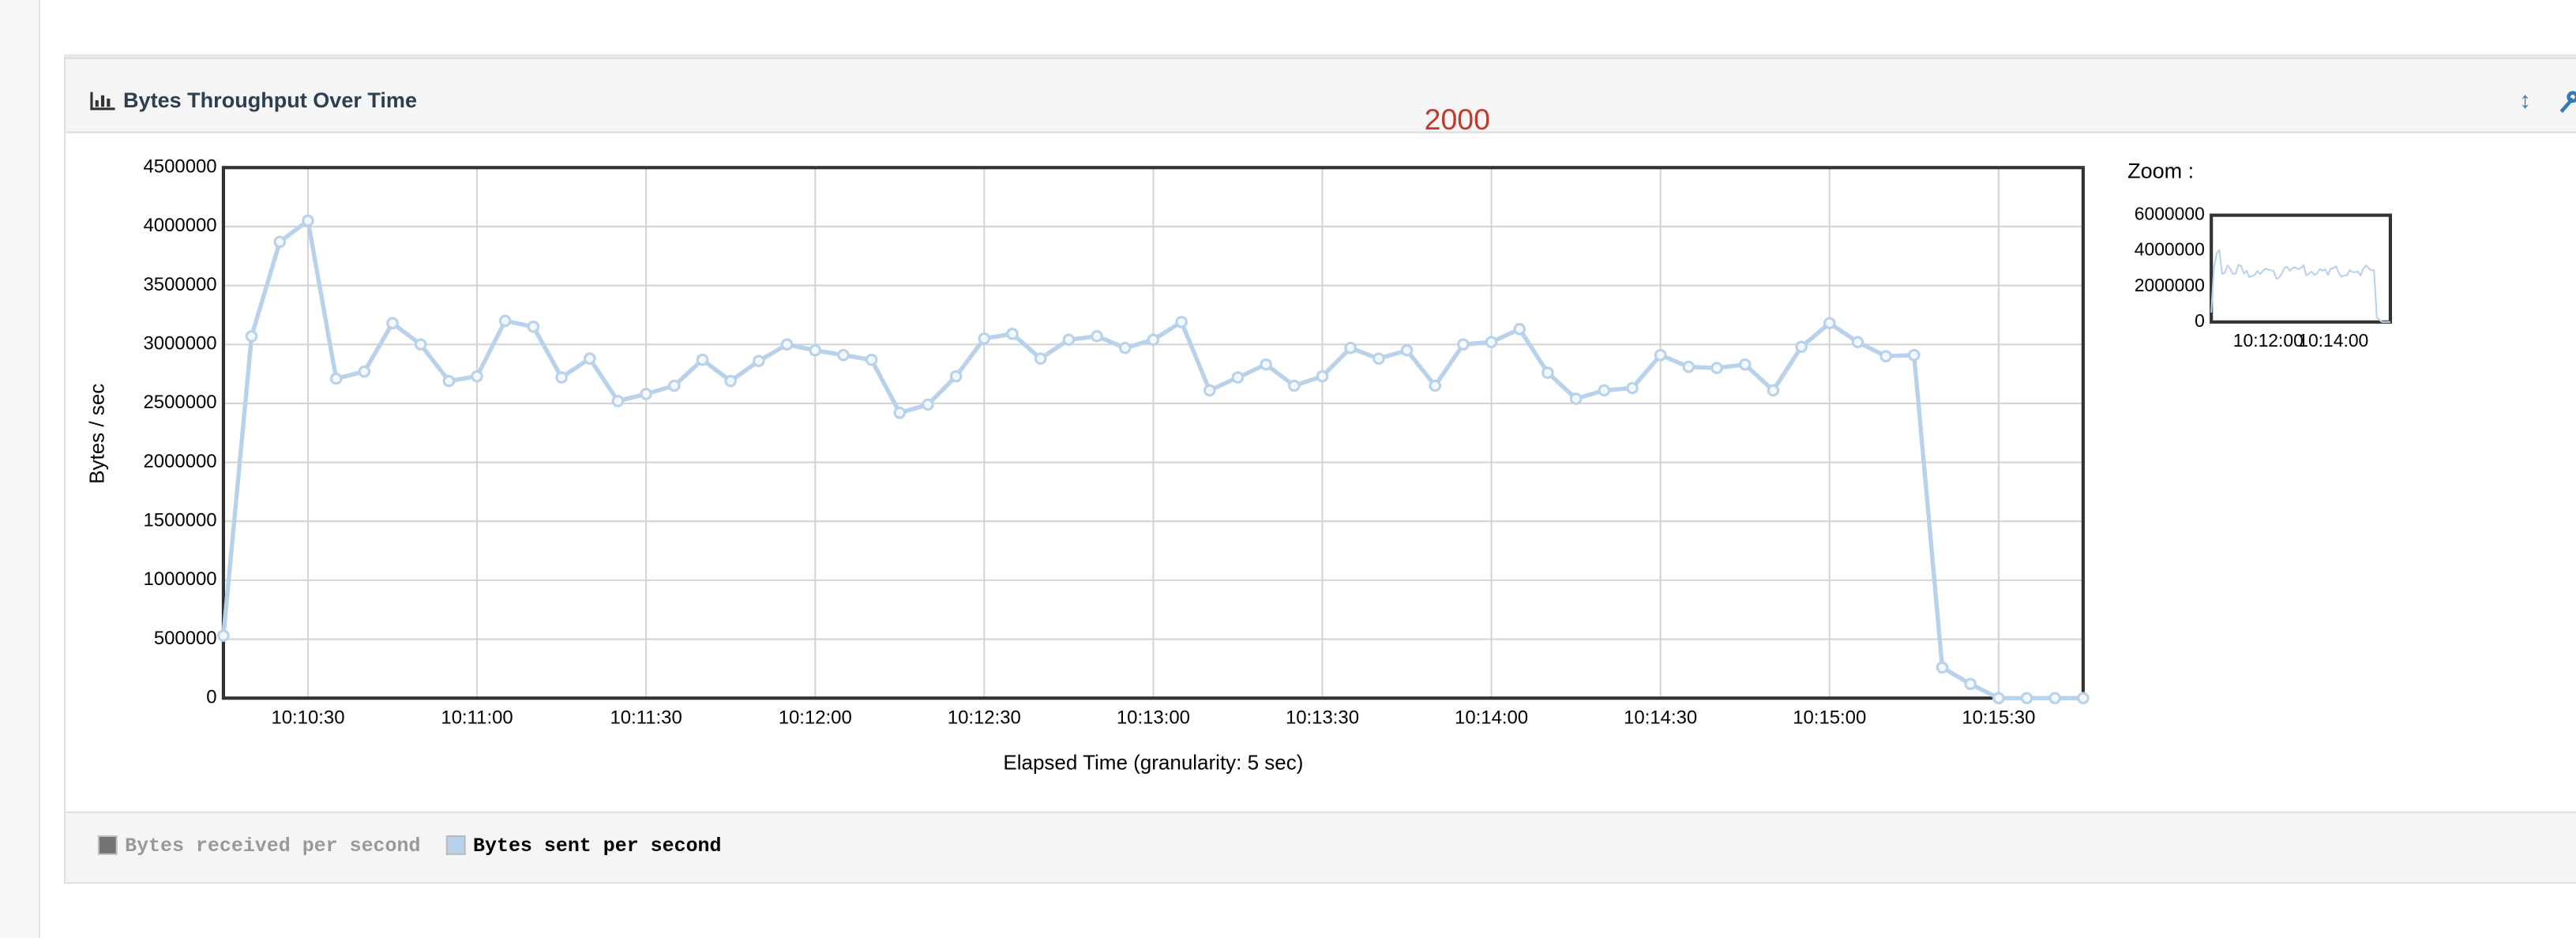  What do you see at coordinates (180, 344) in the screenshot?
I see `y-tick-label: 3000000` at bounding box center [180, 344].